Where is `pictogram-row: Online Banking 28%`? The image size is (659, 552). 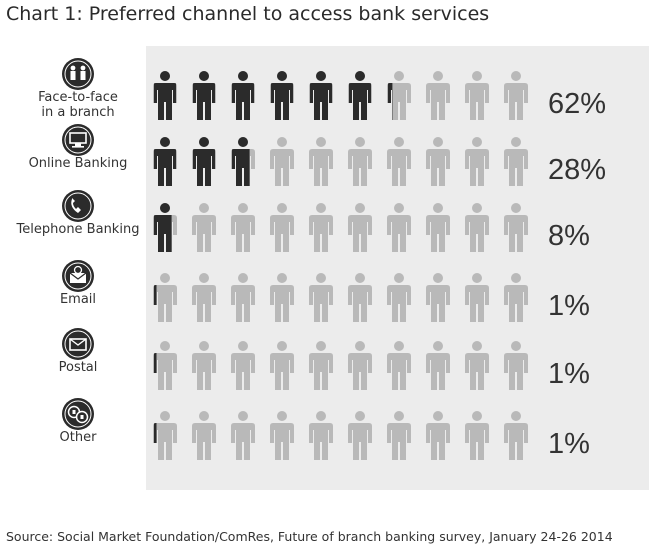 pictogram-row: Online Banking 28% is located at coordinates (317, 155).